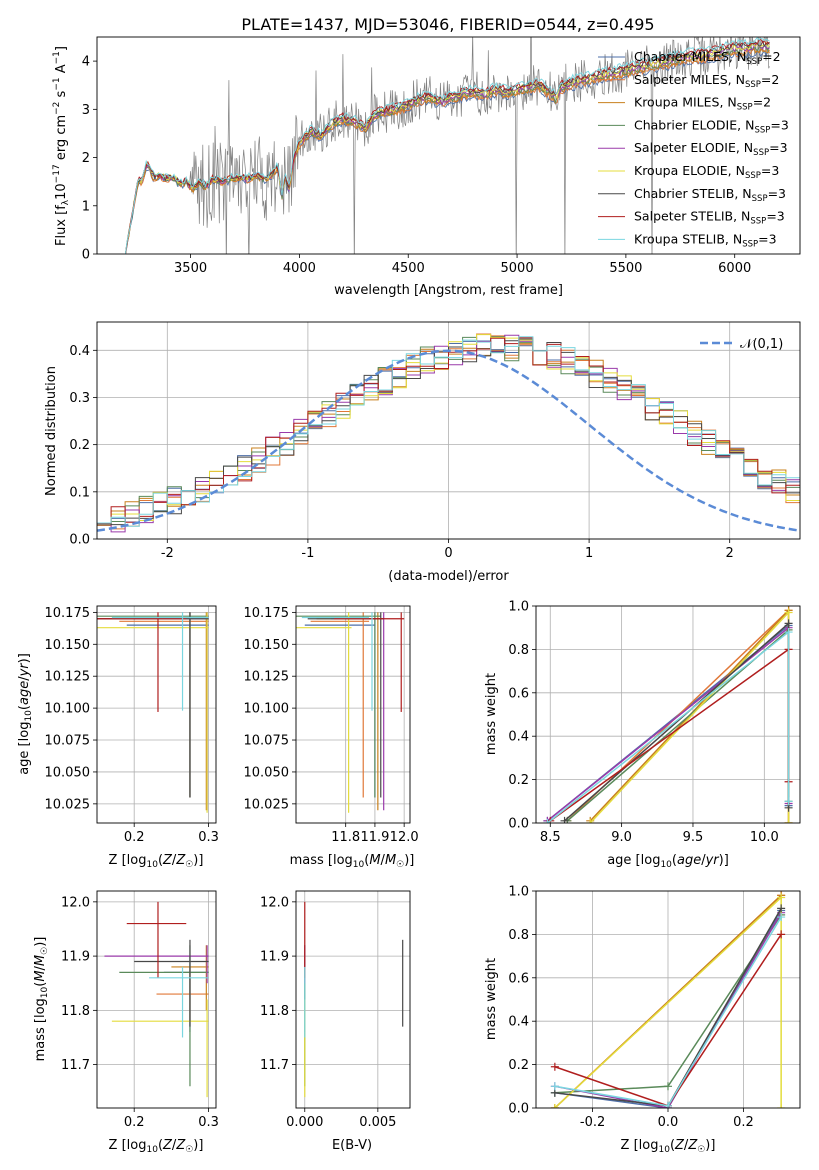 The height and width of the screenshot is (1170, 819). Describe the element at coordinates (41, 999) in the screenshot. I see `y-axis-label: mass [log10(M/M☉)]` at that location.